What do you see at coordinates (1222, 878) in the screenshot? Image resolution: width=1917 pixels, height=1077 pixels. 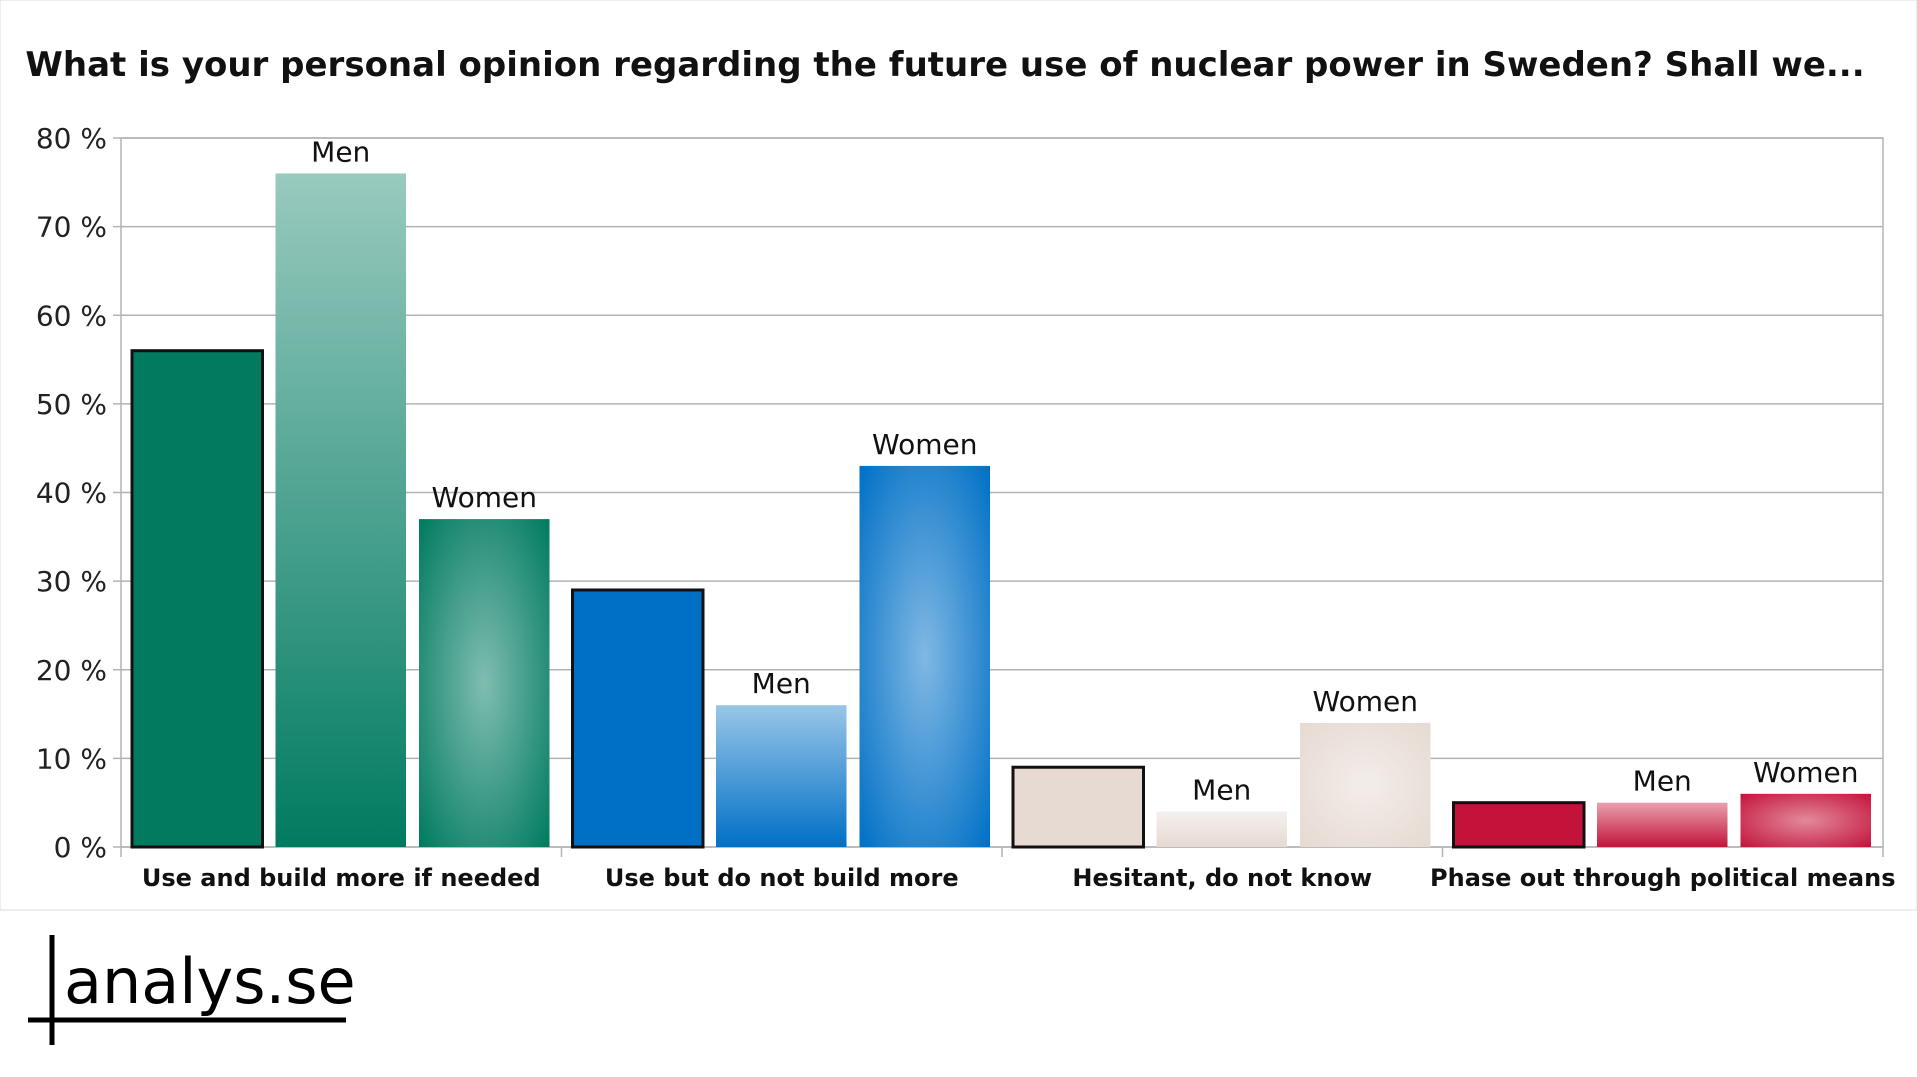 I see `x-tick-label: Hesitant, do not know` at bounding box center [1222, 878].